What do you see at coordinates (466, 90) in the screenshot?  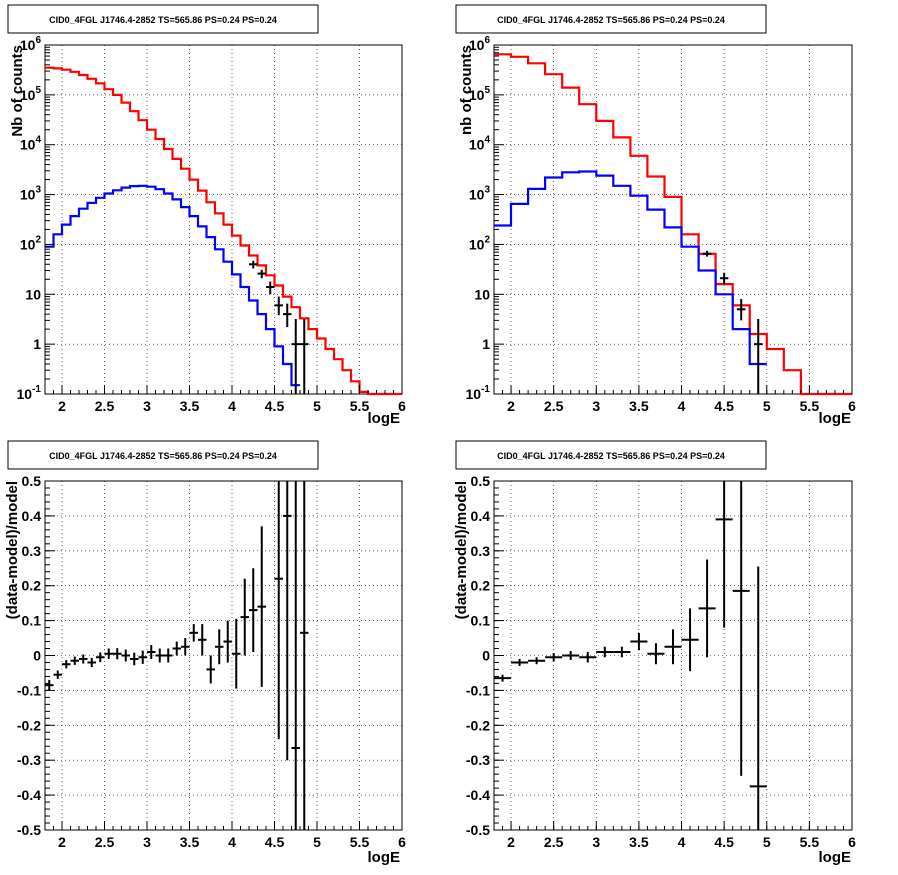 I see `y-axis-label: nb of counts` at bounding box center [466, 90].